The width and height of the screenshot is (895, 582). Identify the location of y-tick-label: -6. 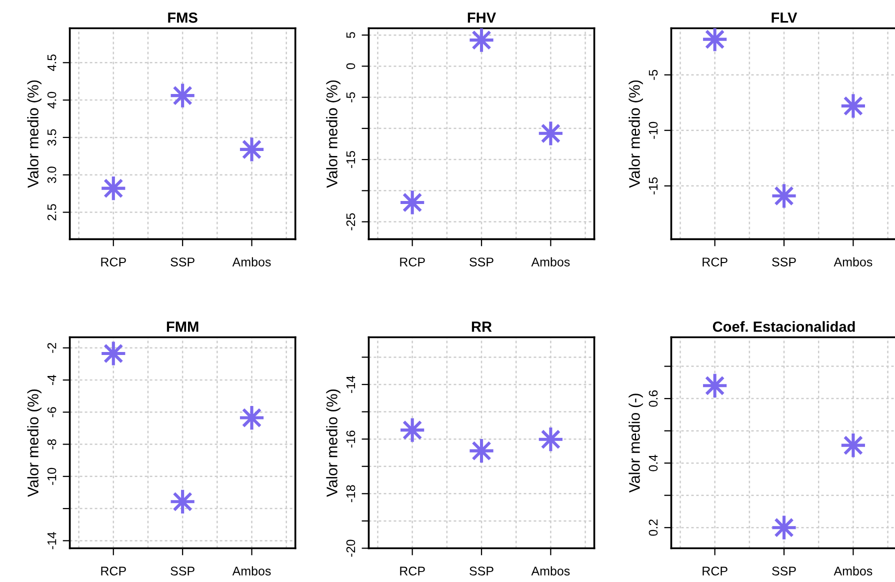
(51, 412).